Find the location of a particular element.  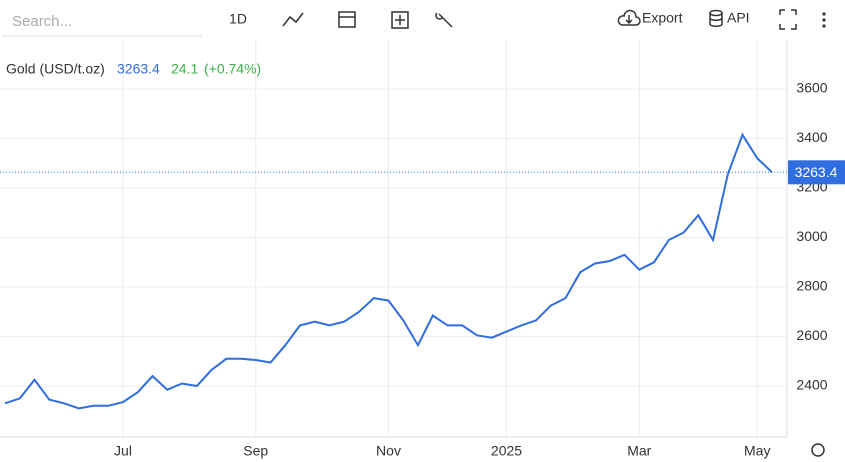

api-icon-body is located at coordinates (716, 20).